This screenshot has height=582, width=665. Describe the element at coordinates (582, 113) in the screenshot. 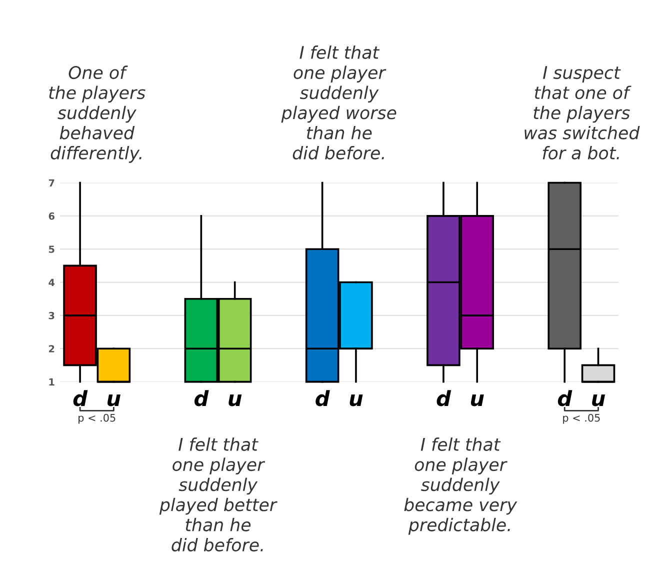

I see `text: I suspect that one of the players was switched for a bot.` at that location.